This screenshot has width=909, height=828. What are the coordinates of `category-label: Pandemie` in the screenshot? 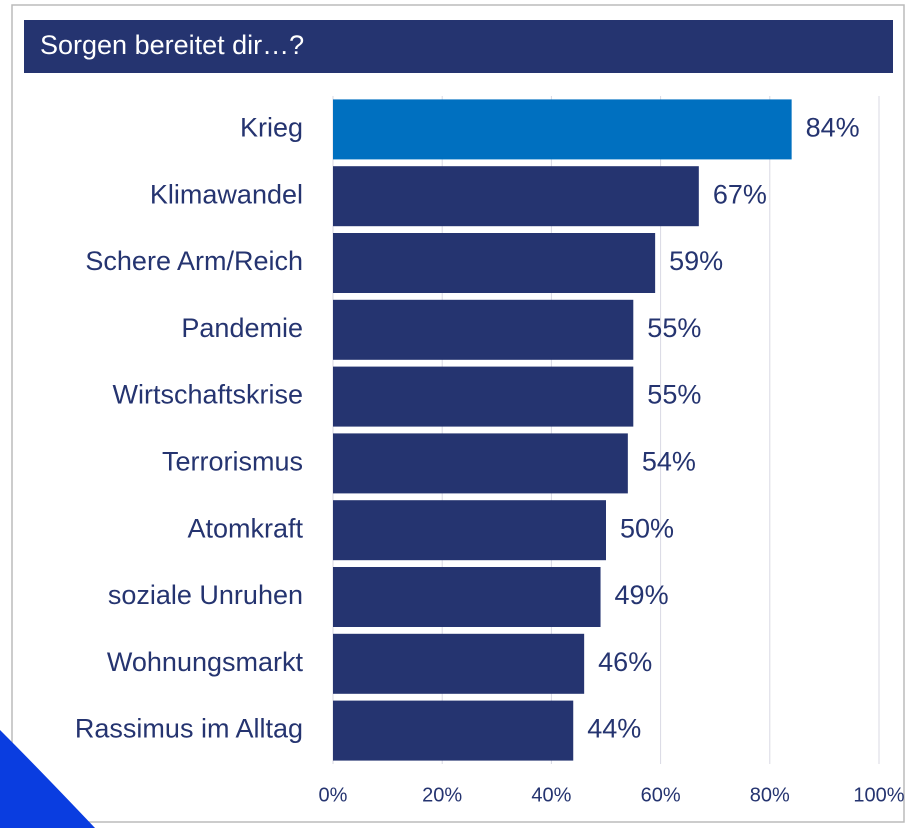 It's located at (242, 328).